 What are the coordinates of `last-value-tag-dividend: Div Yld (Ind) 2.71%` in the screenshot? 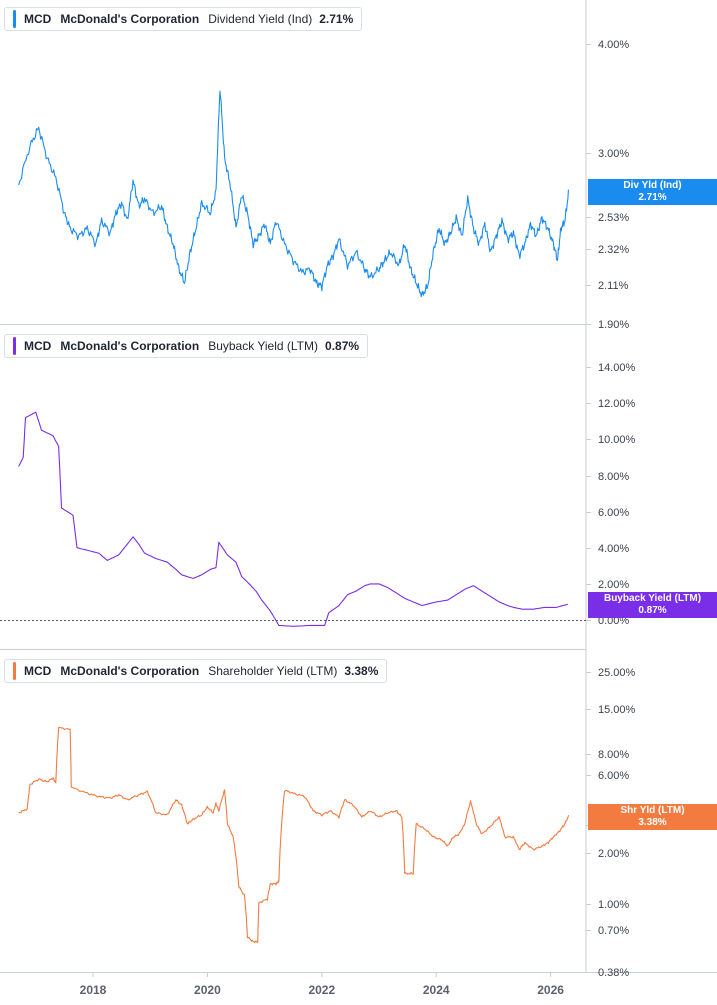 It's located at (652, 192).